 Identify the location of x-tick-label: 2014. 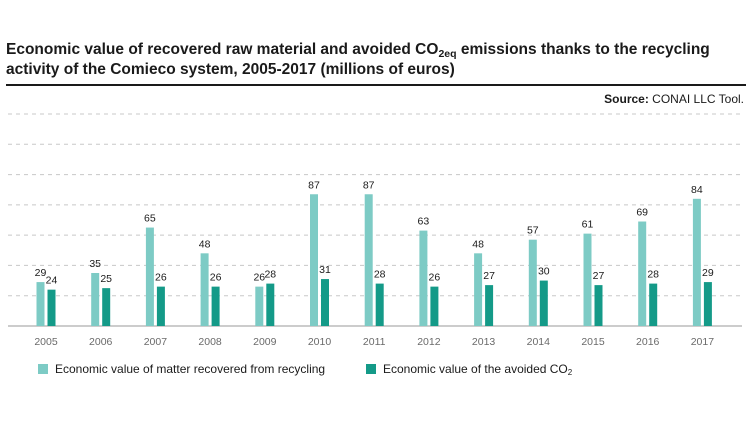
(539, 342).